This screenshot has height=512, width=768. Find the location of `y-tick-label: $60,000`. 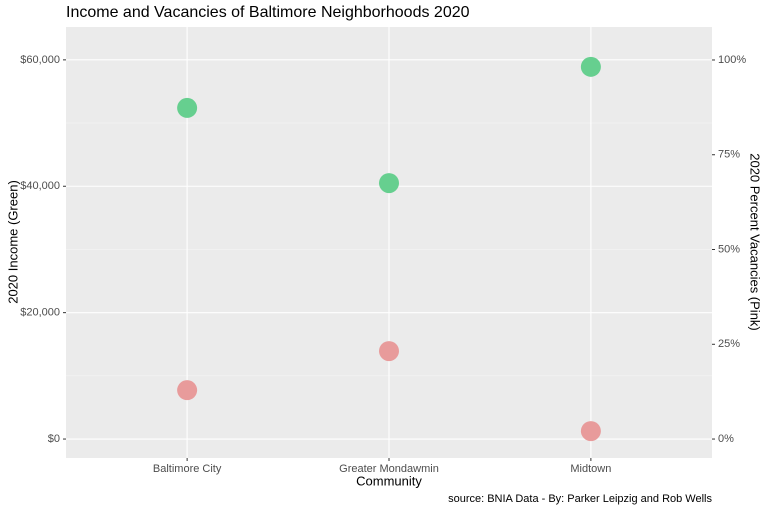

y-tick-label: $60,000 is located at coordinates (40, 60).